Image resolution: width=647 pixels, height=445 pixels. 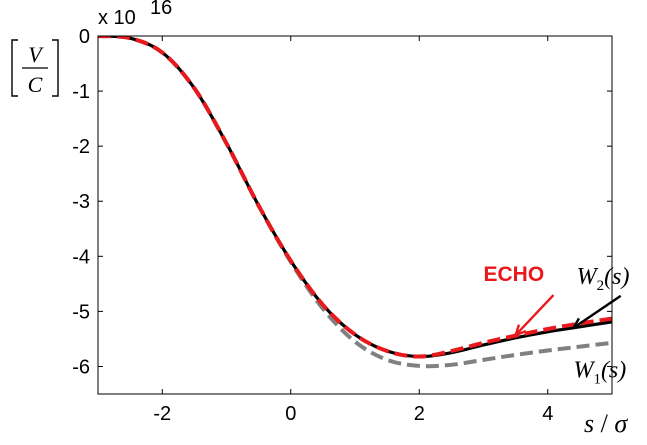 I want to click on xlabel: s / σ, so click(x=606, y=423).